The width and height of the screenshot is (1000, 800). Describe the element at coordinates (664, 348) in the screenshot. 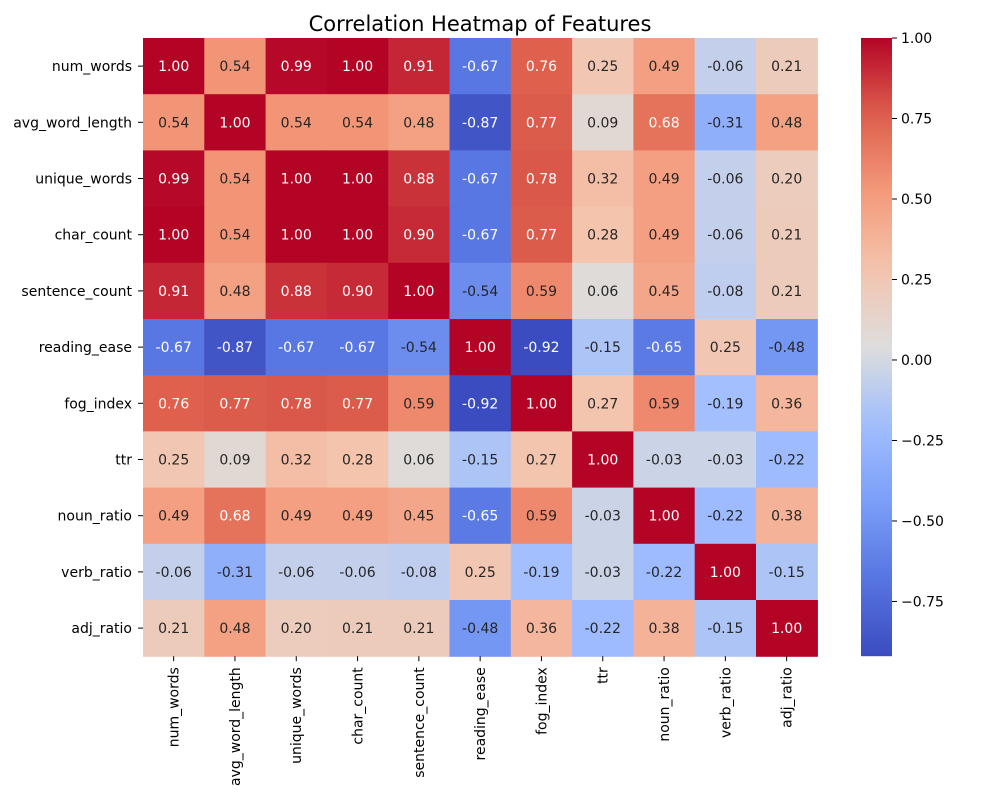

I see `cell-value-label: -0.65` at that location.